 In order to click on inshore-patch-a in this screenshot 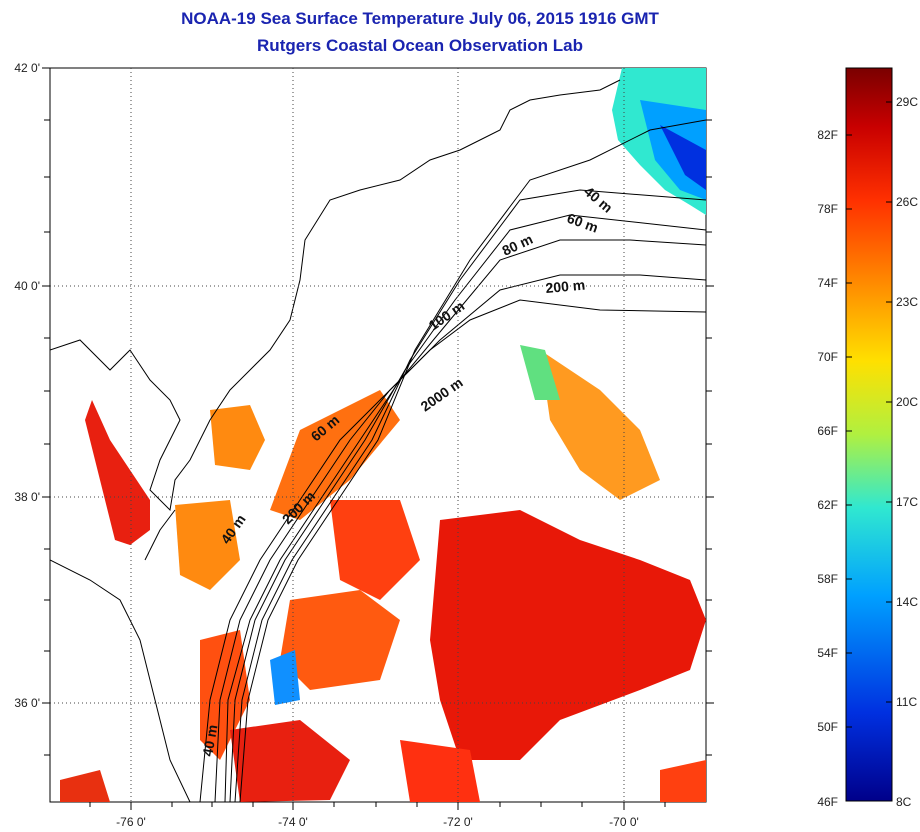, I will do `click(237, 437)`.